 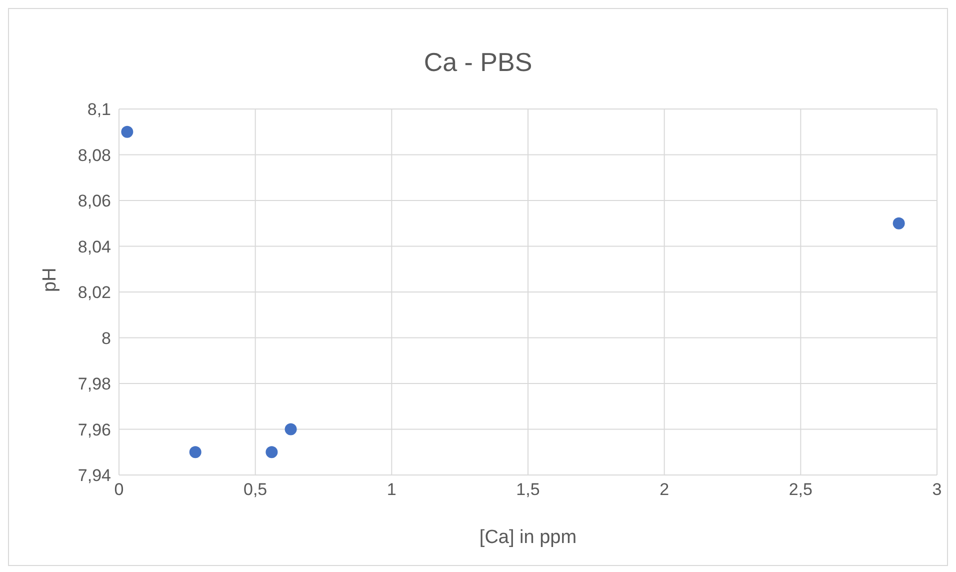 I want to click on y-tick-label: 8,04, so click(x=94, y=246).